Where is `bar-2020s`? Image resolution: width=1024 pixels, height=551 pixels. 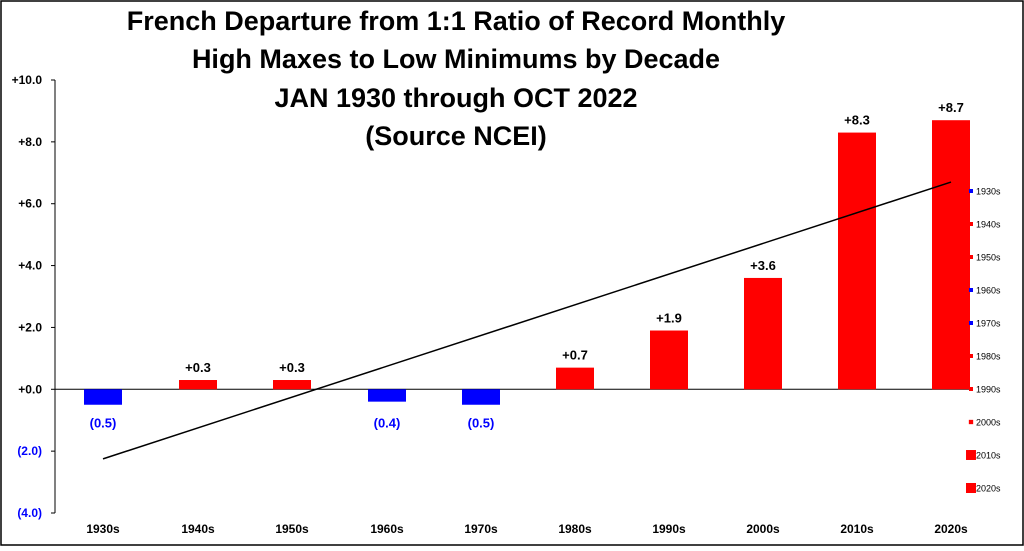
bar-2020s is located at coordinates (951, 255).